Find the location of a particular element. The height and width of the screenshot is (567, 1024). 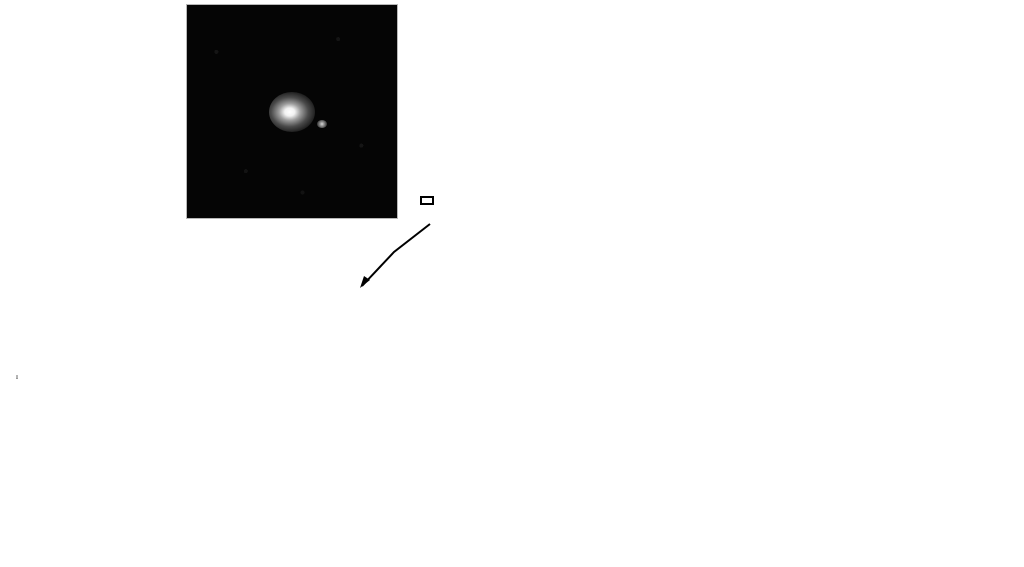

callout-leader-line is located at coordinates (395, 255).